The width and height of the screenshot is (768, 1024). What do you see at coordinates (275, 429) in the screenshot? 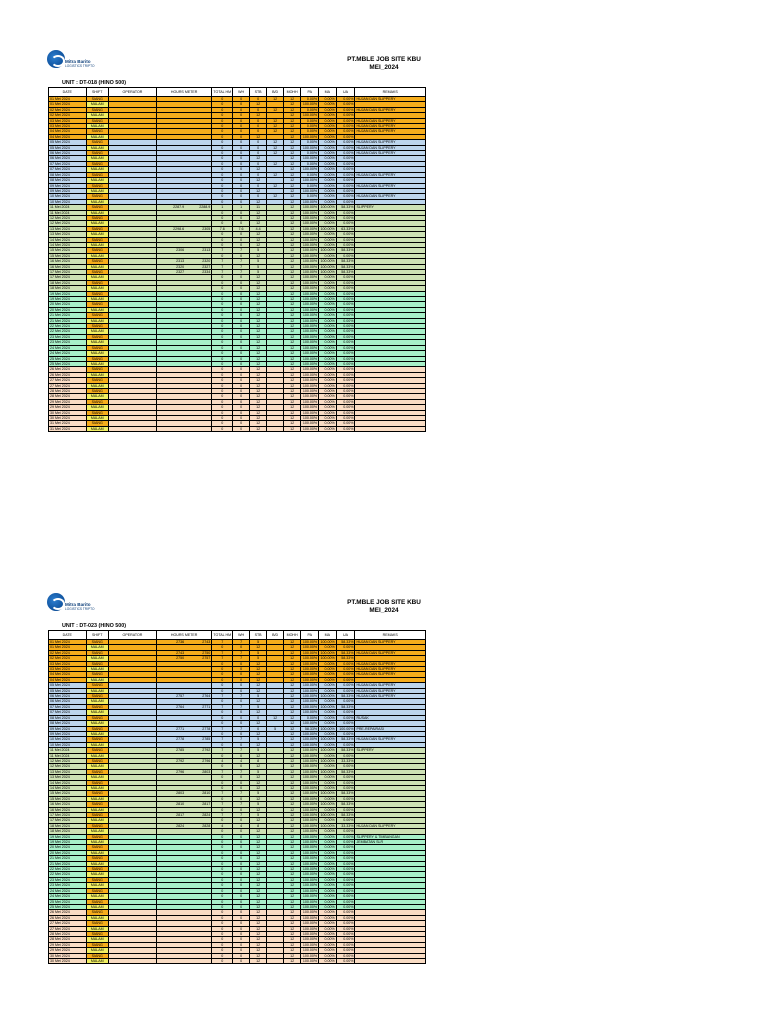
I see `bd-cell` at bounding box center [275, 429].